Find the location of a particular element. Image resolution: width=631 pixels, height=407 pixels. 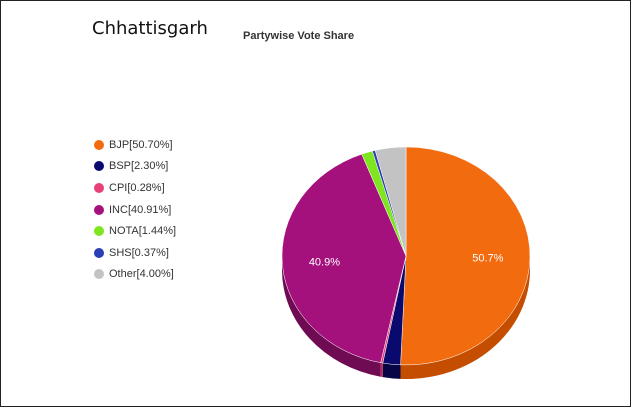

legend-label: NOTA[1.44%] is located at coordinates (143, 231).